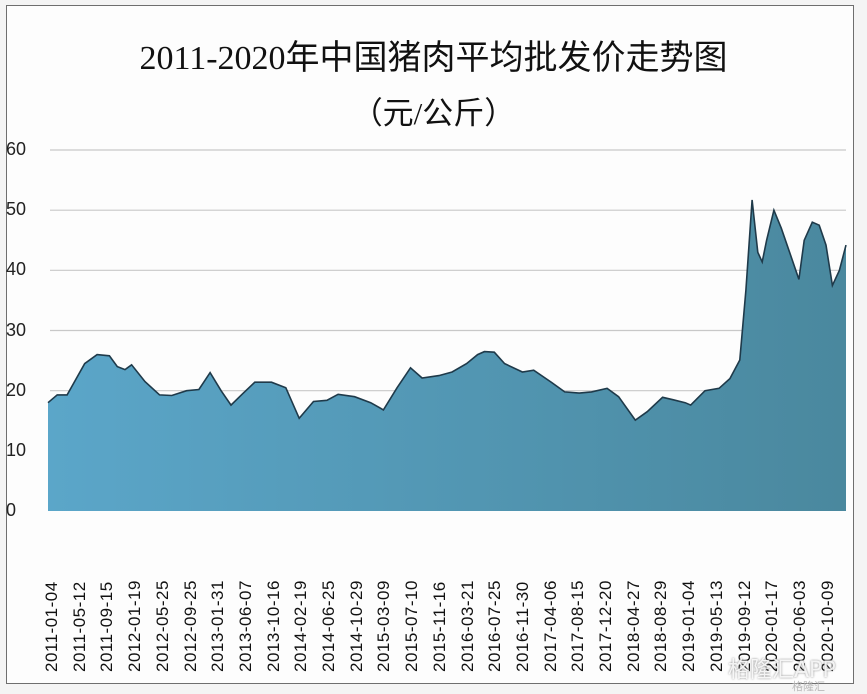 The width and height of the screenshot is (867, 694). I want to click on x-tick-label: 2014-02-19, so click(301, 626).